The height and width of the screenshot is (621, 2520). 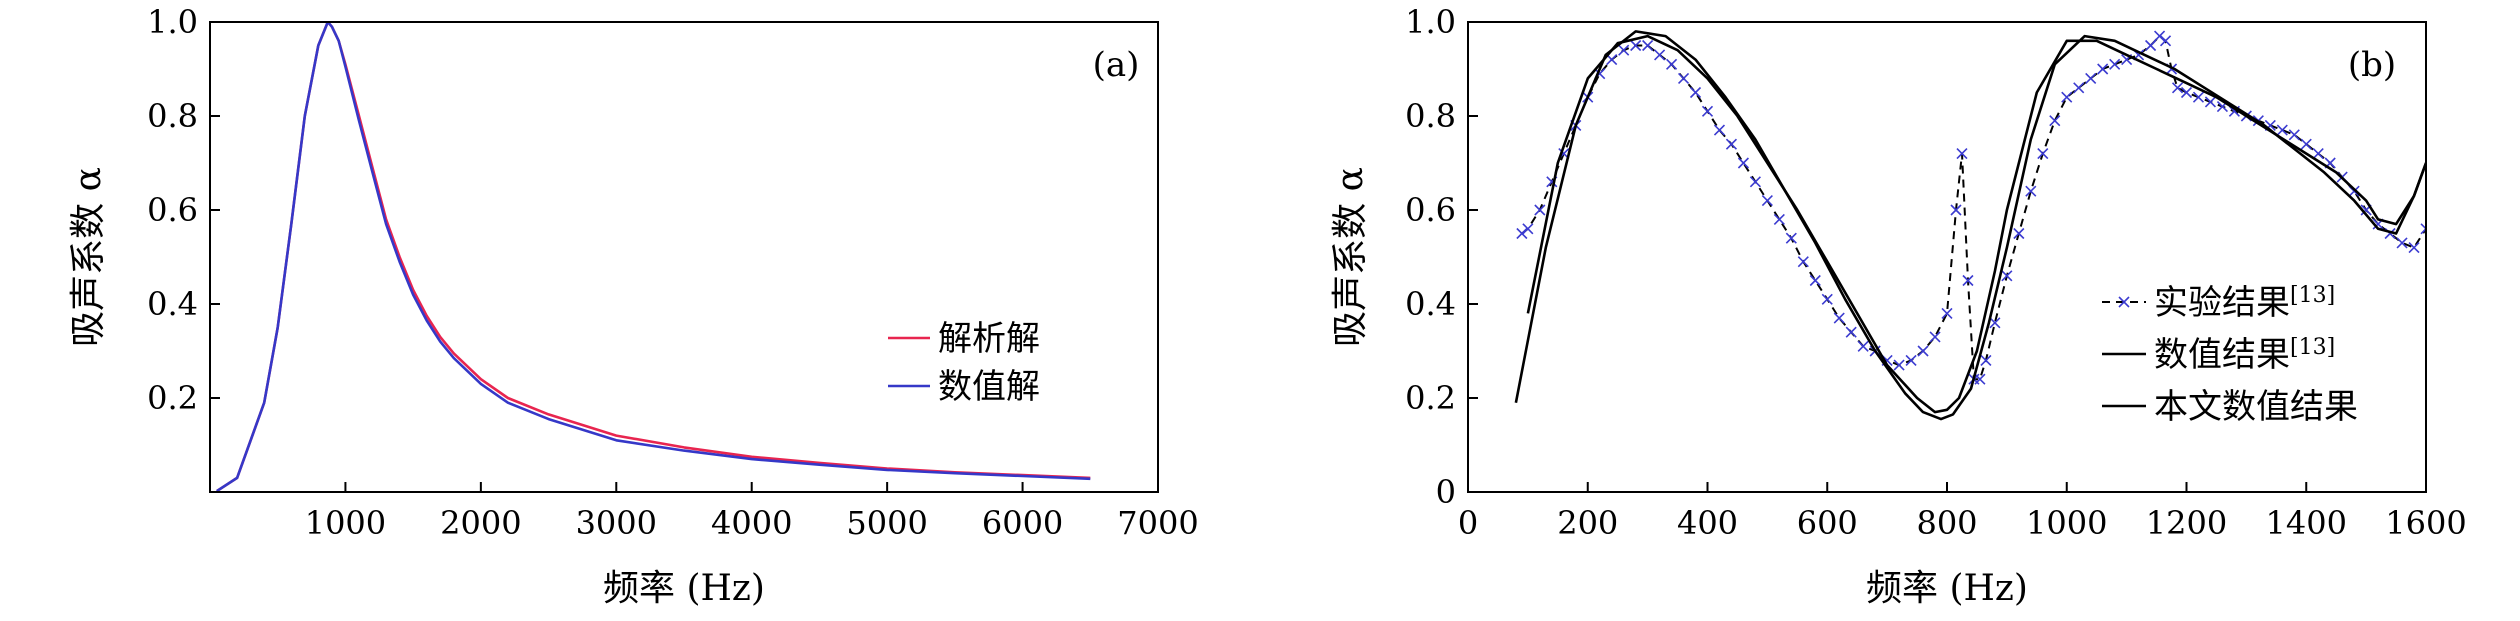 What do you see at coordinates (1587, 523) in the screenshot?
I see `chart-b-xtick-label: 200` at bounding box center [1587, 523].